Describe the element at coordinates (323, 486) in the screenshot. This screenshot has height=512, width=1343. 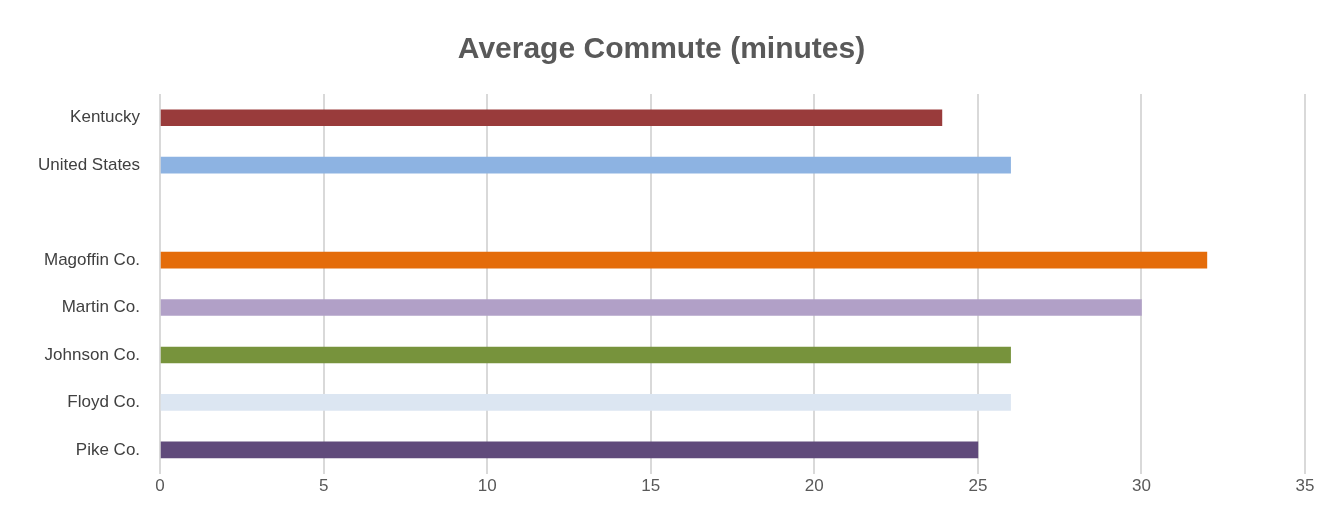
I see `x-tick-label: 5` at that location.